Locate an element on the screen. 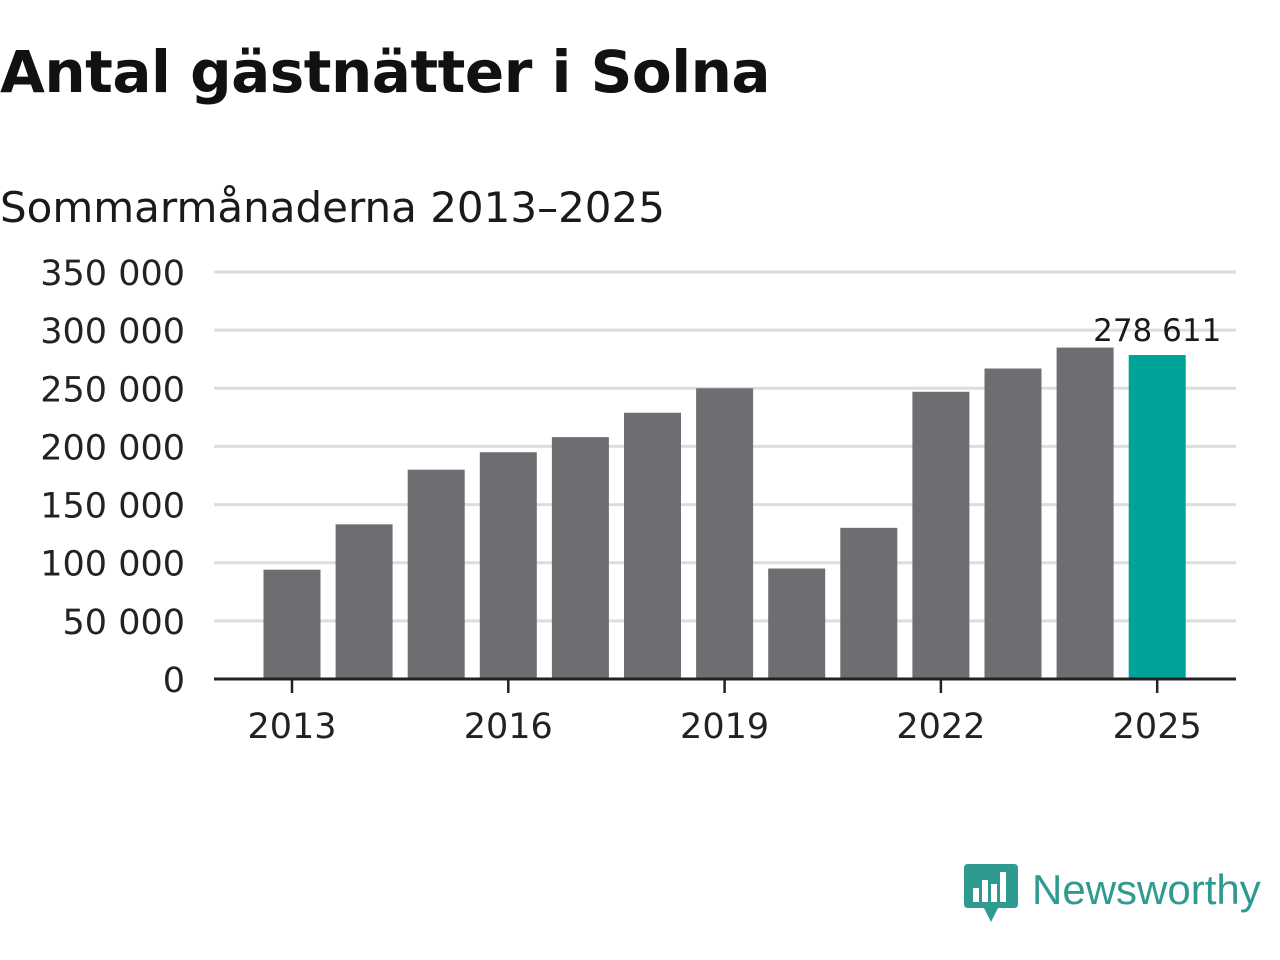 The height and width of the screenshot is (960, 1280). bar-2015 is located at coordinates (436, 574).